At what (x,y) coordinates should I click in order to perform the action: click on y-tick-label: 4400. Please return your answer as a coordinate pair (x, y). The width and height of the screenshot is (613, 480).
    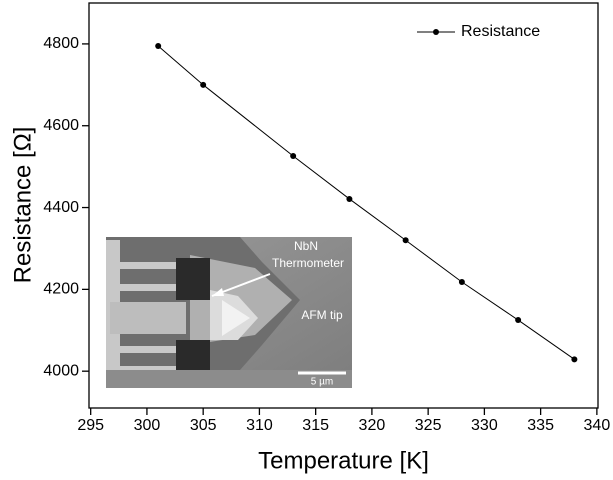
    Looking at the image, I should click on (61, 207).